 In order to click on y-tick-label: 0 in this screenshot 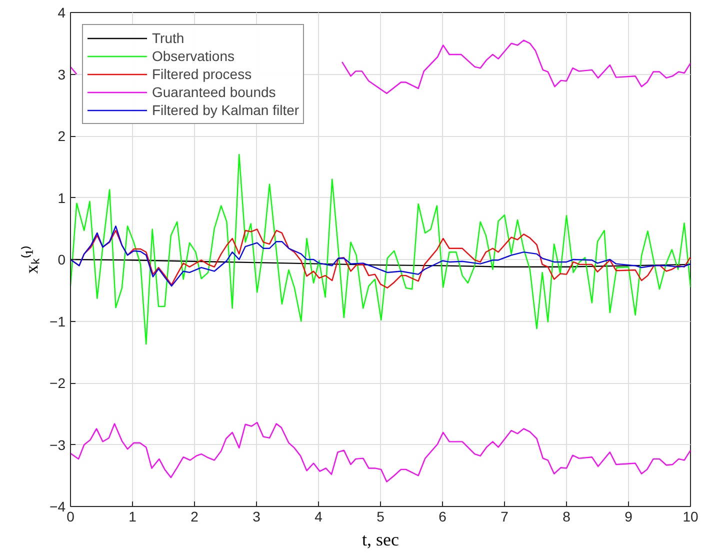, I will do `click(62, 260)`.